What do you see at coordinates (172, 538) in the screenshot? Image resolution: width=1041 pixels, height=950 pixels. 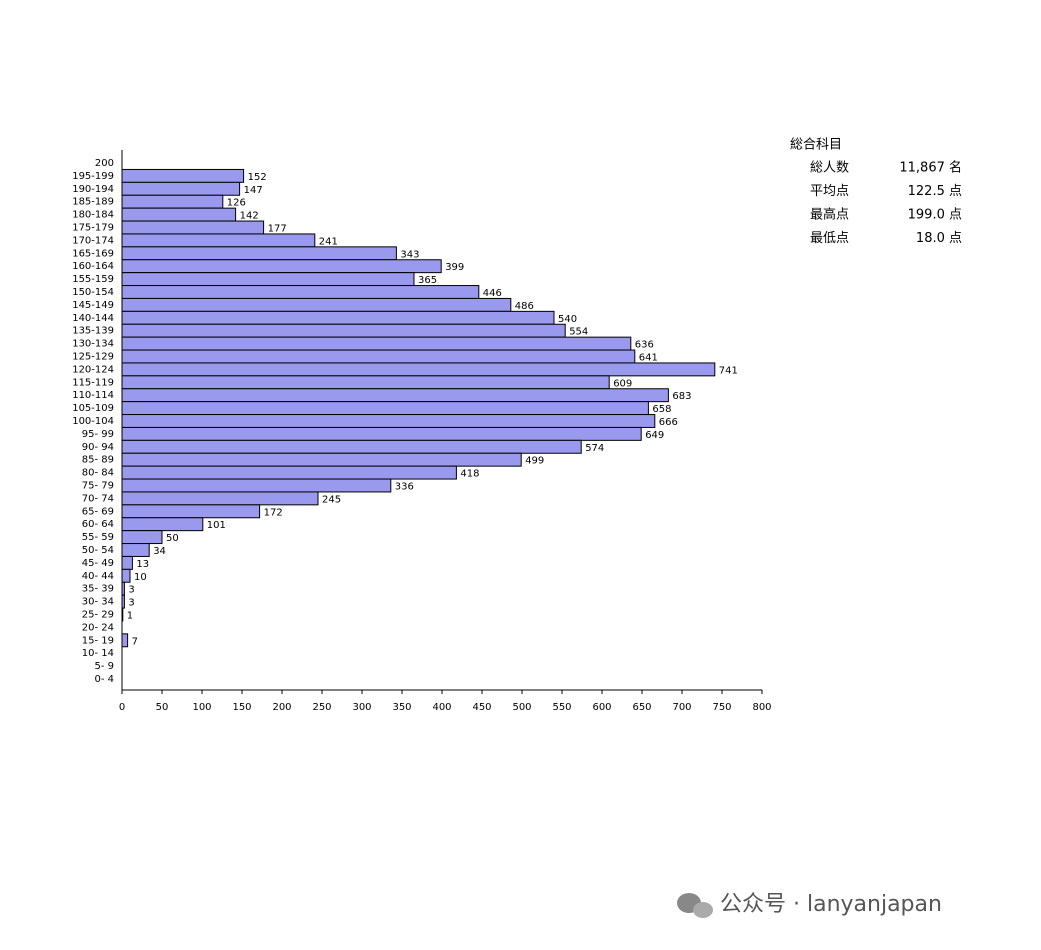 I see `value-label: 50` at bounding box center [172, 538].